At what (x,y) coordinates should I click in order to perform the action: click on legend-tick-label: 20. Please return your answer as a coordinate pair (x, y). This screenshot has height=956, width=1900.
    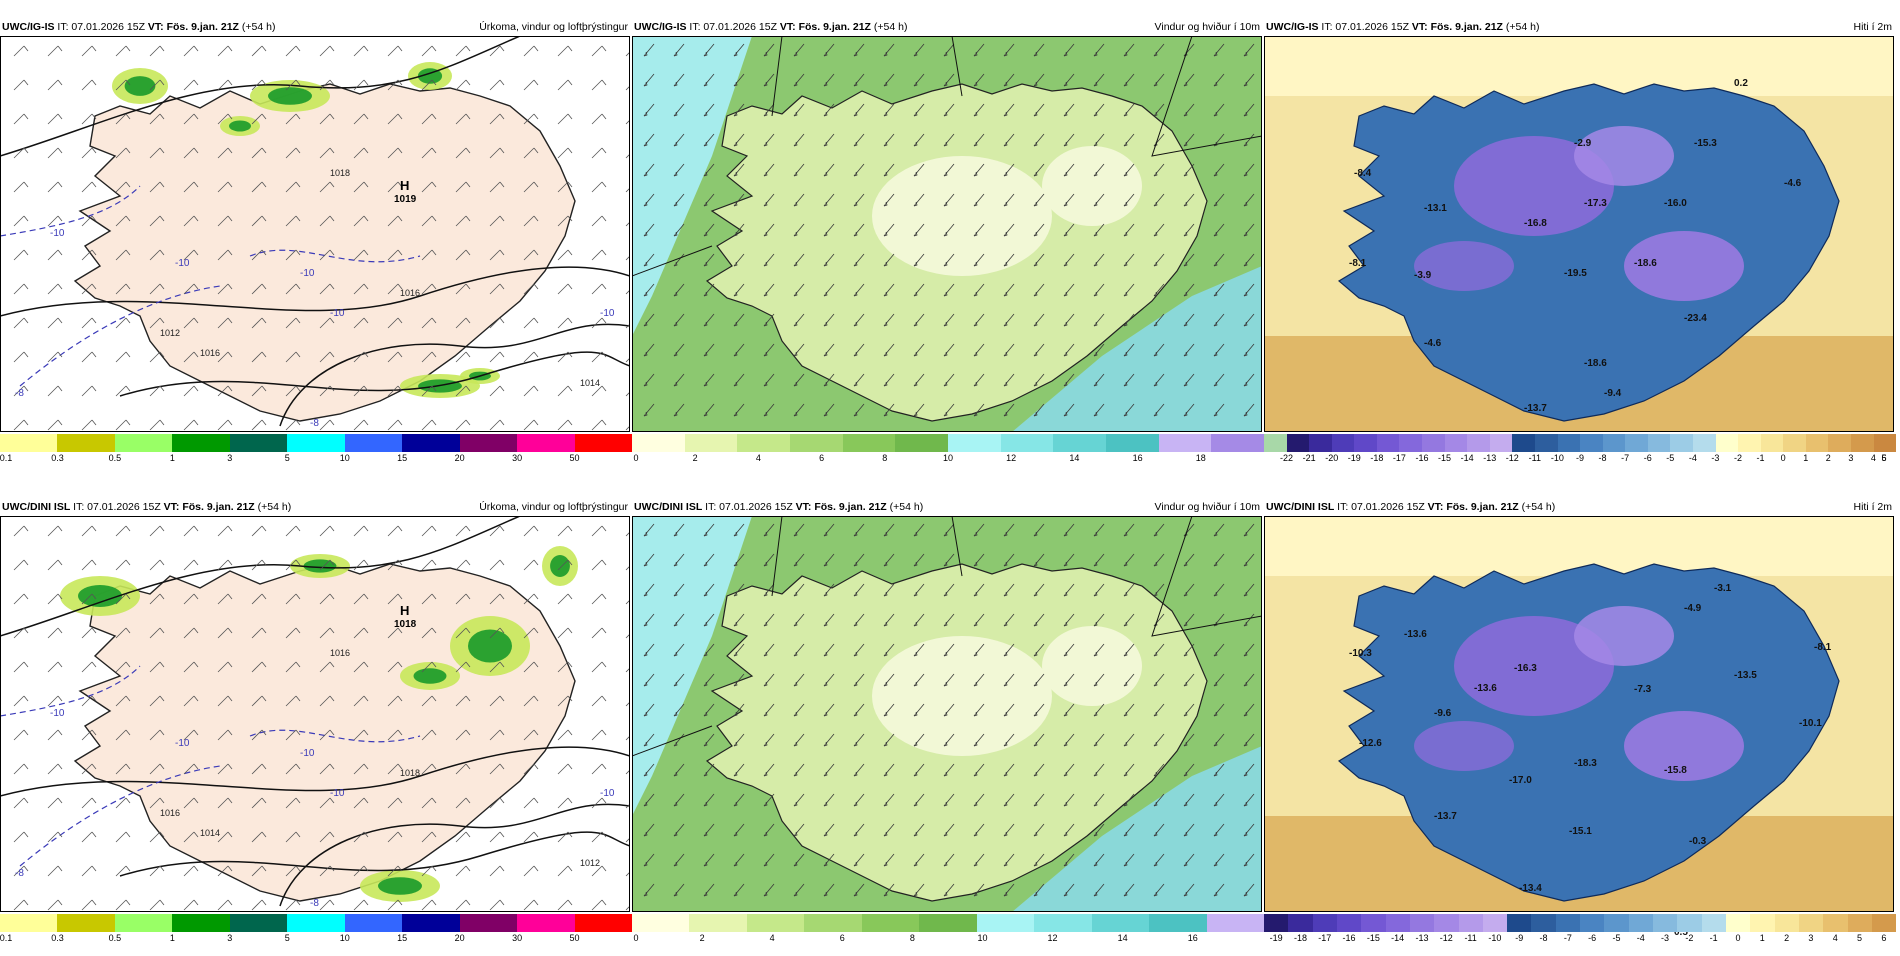
    Looking at the image, I should click on (459, 938).